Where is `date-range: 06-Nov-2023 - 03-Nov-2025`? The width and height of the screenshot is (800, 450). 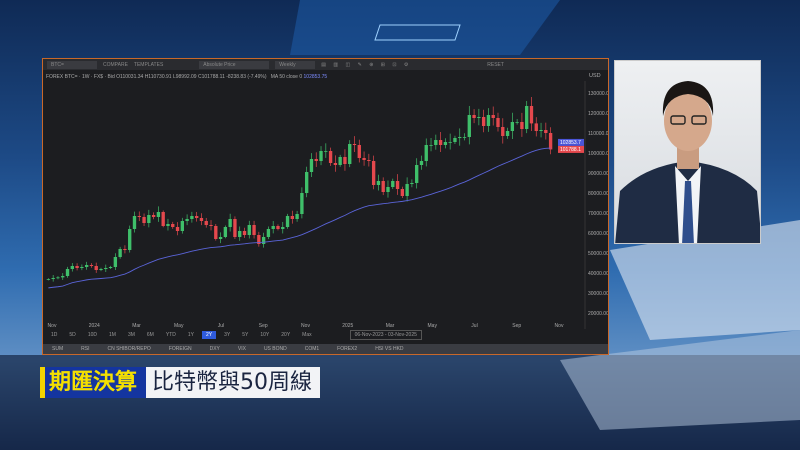 date-range: 06-Nov-2023 - 03-Nov-2025 is located at coordinates (385, 335).